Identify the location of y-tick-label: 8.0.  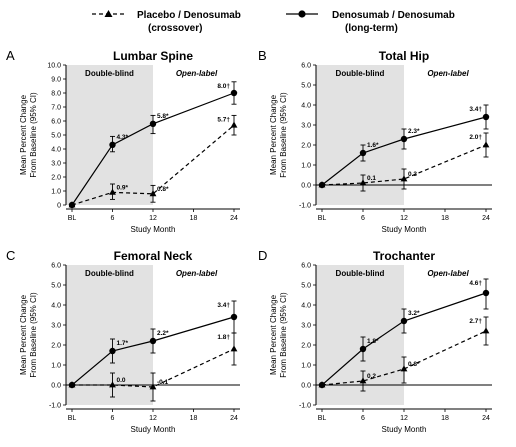
(56, 94).